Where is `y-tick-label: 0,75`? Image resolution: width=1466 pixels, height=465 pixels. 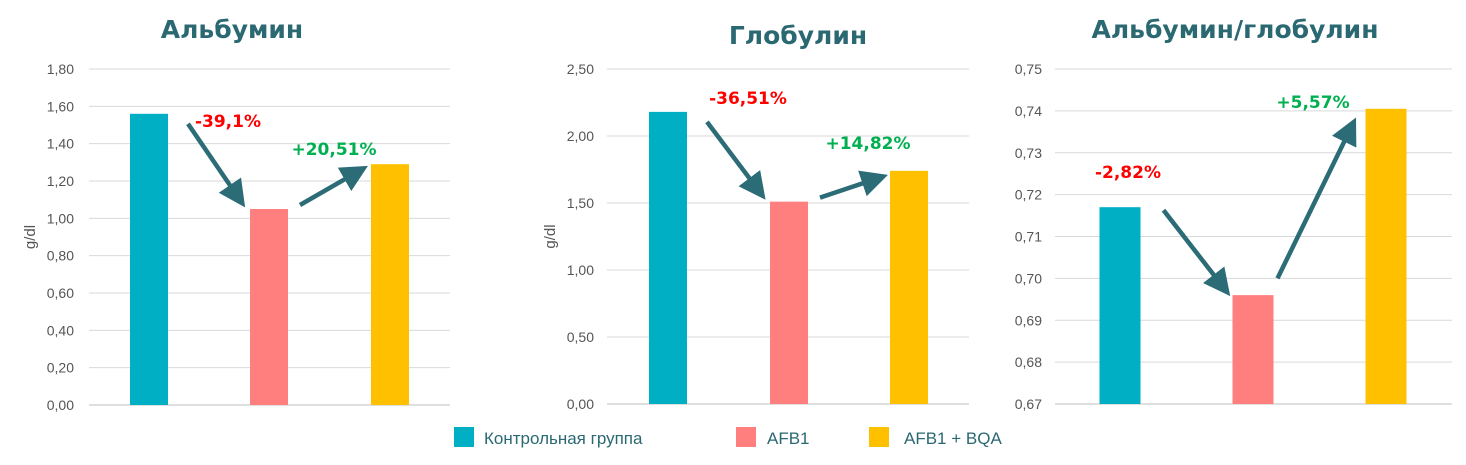
y-tick-label: 0,75 is located at coordinates (1028, 69).